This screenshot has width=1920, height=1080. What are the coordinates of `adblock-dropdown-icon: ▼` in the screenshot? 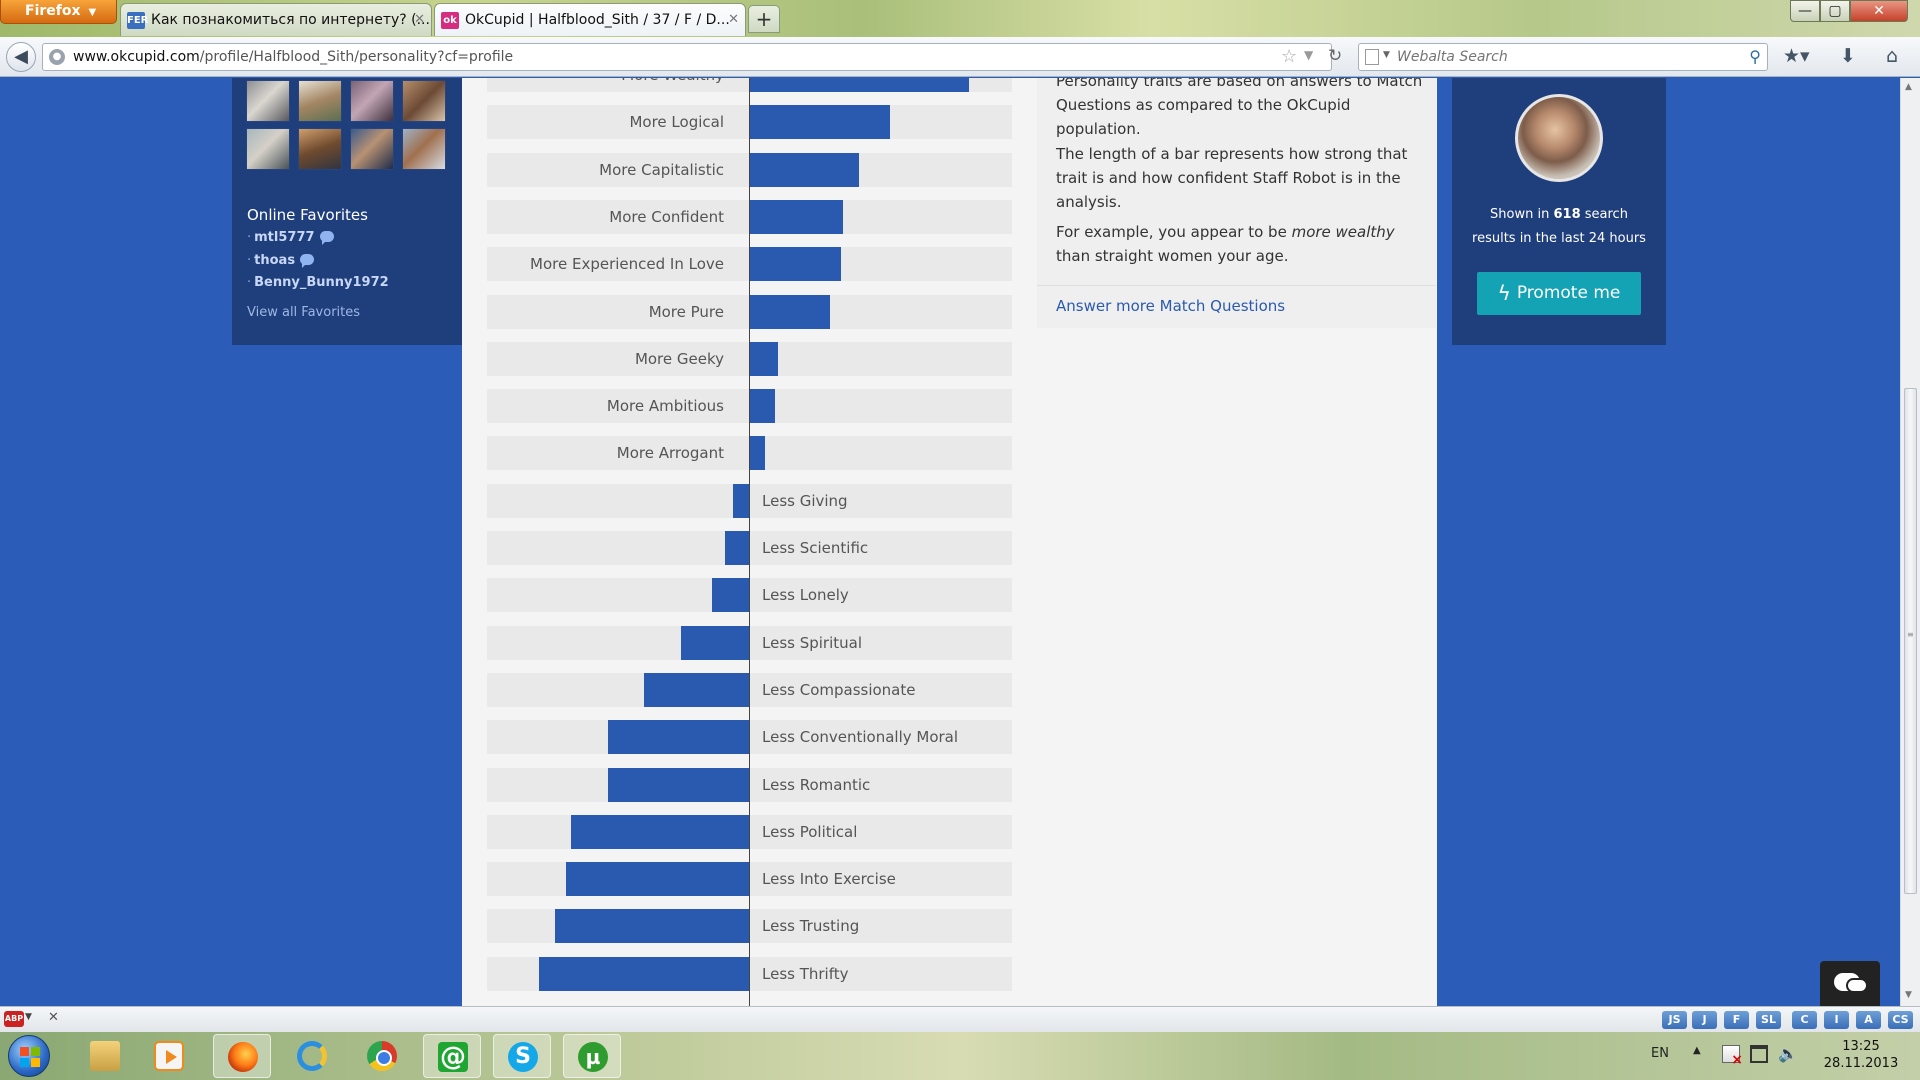 It's located at (28, 1017).